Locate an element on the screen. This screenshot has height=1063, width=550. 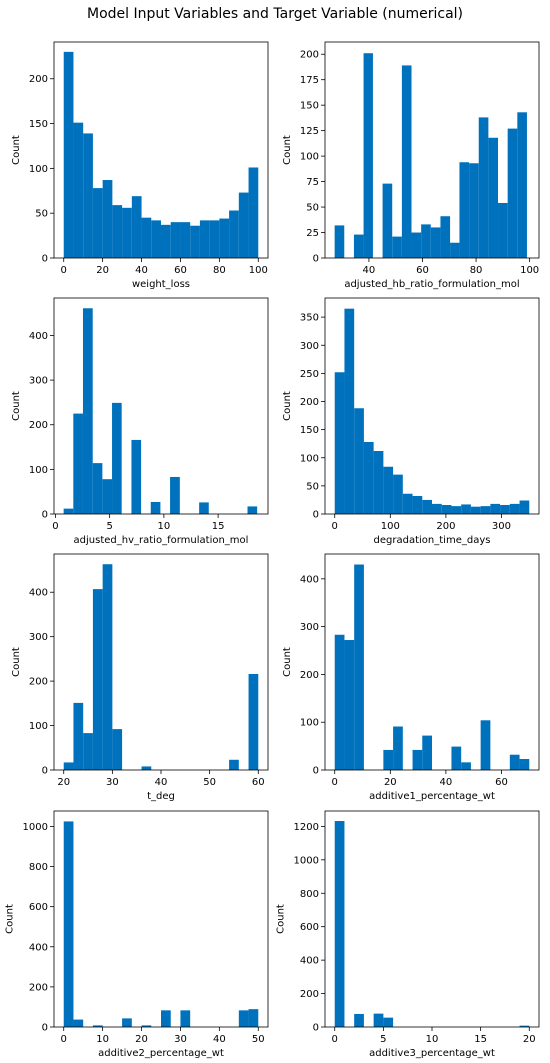
y-tick-label: 250 is located at coordinates (309, 374).